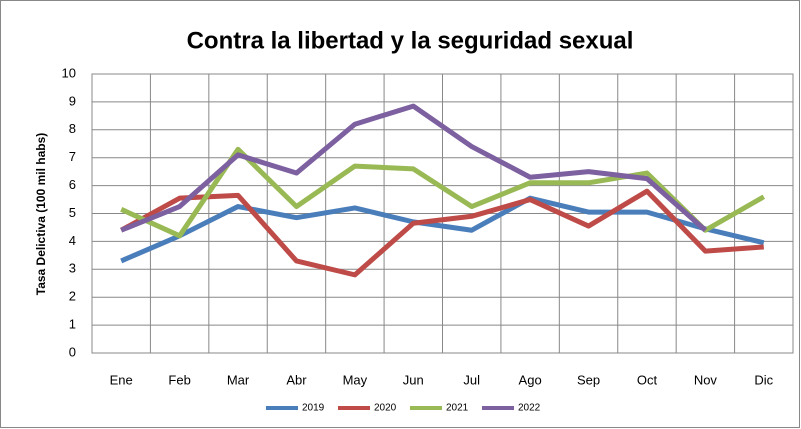 This screenshot has height=429, width=801. I want to click on chart-title: Contra la libertad y la seguridad sexual, so click(410, 40).